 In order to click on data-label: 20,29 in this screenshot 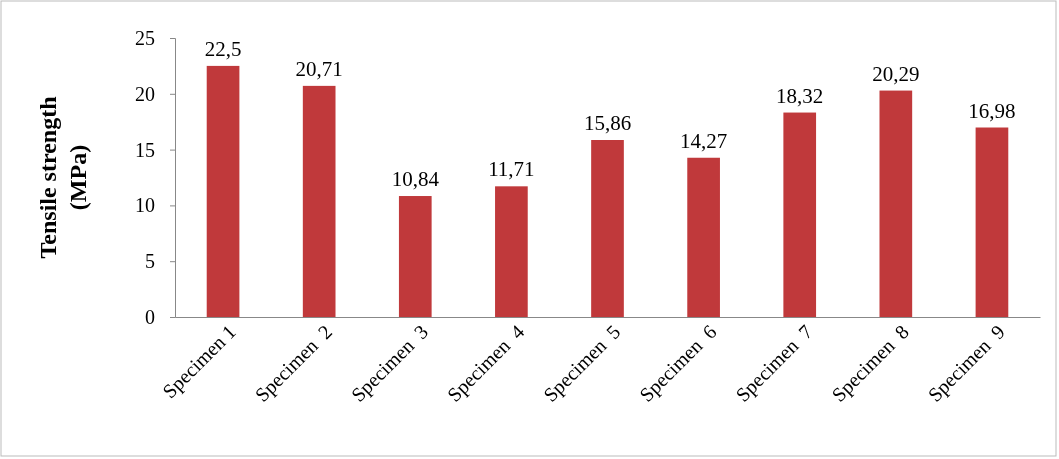, I will do `click(896, 73)`.